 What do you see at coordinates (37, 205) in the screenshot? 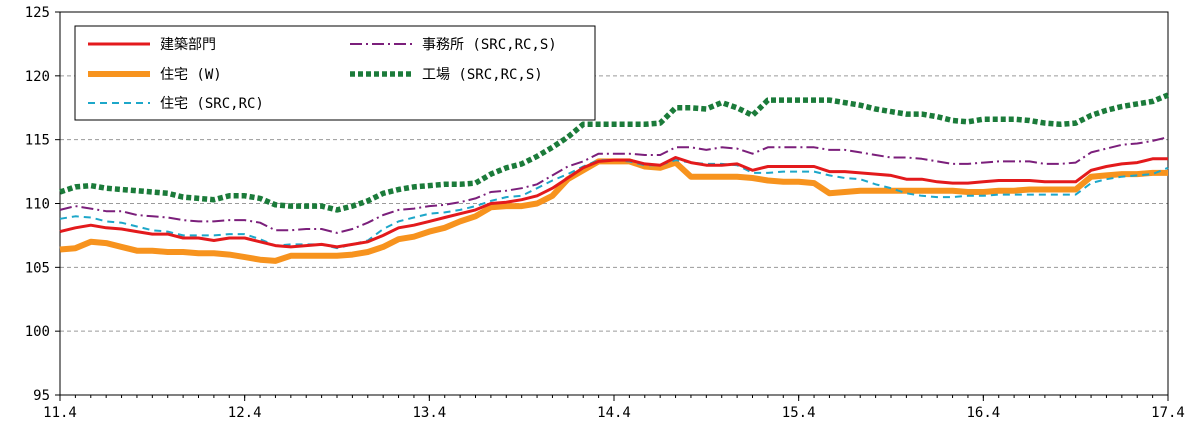
I see `y-tick-label: 110` at bounding box center [37, 205].